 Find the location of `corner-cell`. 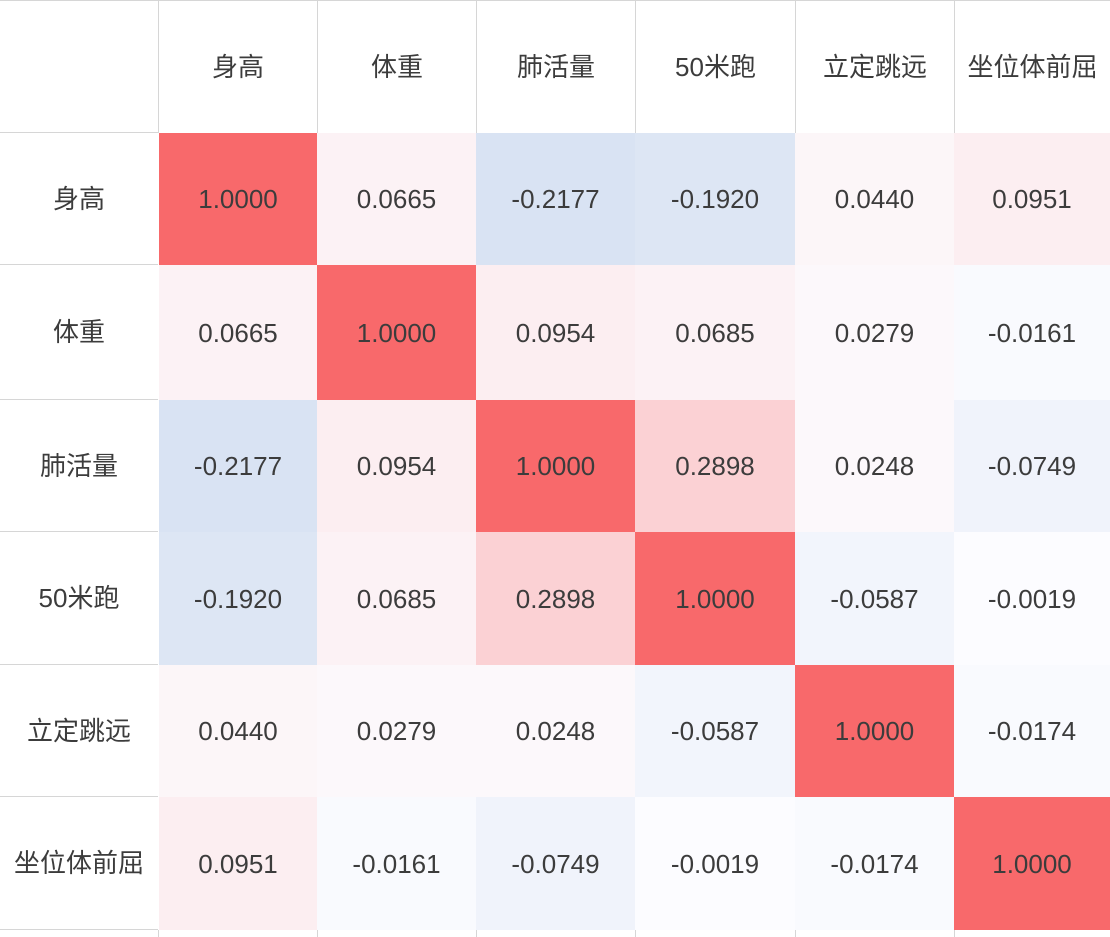

corner-cell is located at coordinates (79, 66).